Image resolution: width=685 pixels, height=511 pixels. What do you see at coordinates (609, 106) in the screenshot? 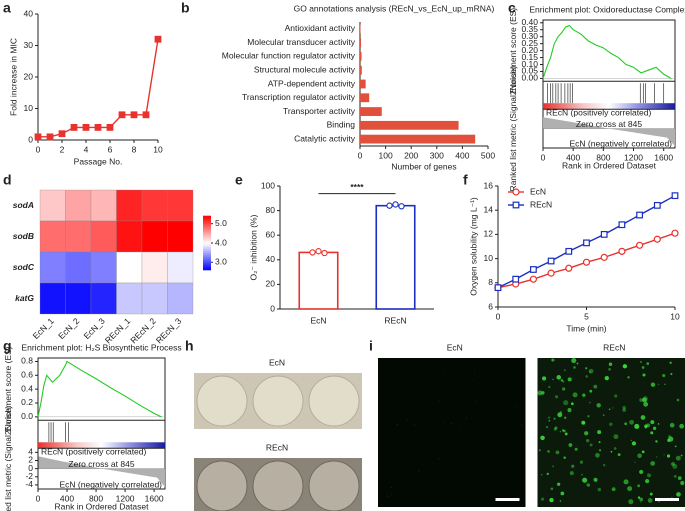
I see `color-strip` at bounding box center [609, 106].